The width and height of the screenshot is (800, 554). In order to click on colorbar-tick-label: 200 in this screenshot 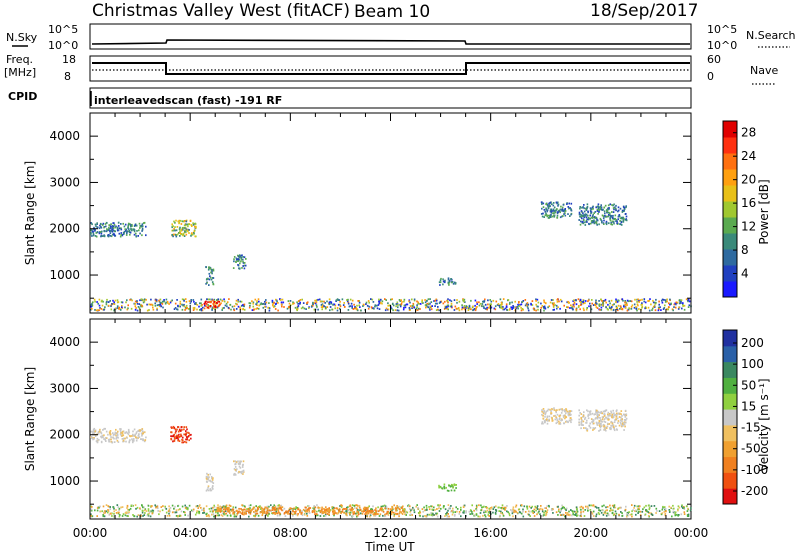, I will do `click(752, 343)`.